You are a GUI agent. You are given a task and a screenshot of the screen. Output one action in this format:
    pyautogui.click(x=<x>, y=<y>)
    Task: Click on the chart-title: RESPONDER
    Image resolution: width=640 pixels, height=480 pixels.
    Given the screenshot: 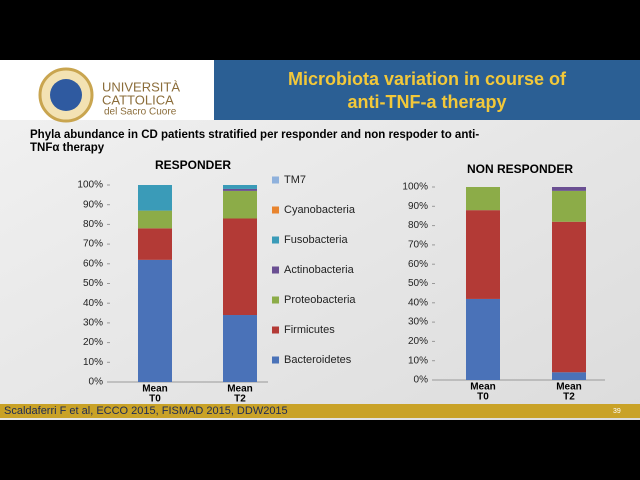 What is the action you would take?
    pyautogui.click(x=193, y=165)
    